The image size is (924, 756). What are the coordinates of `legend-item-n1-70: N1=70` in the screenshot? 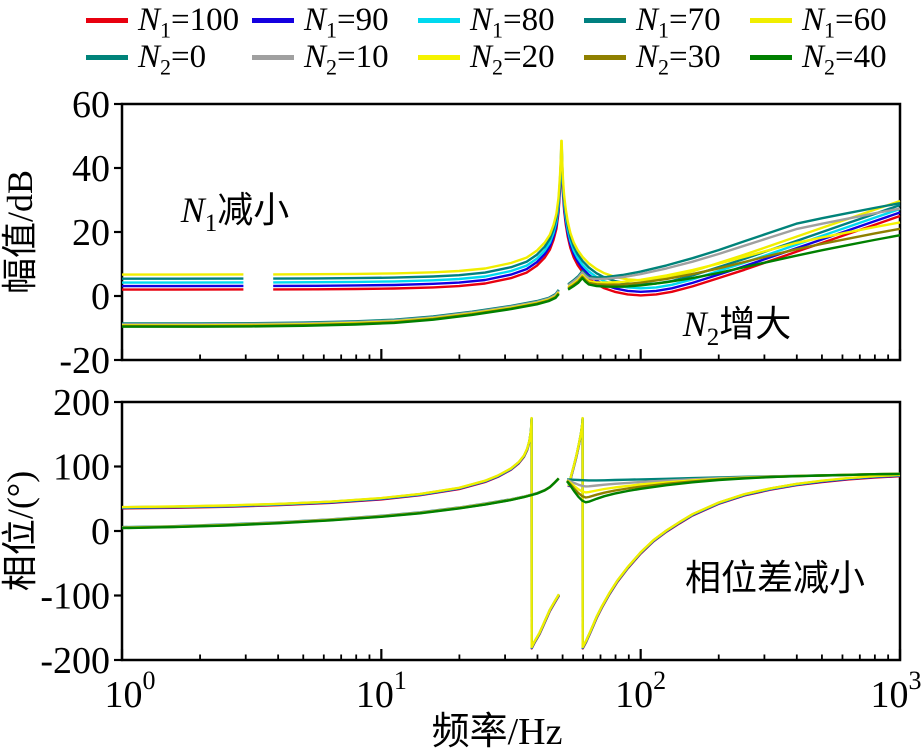 It's located at (667, 22).